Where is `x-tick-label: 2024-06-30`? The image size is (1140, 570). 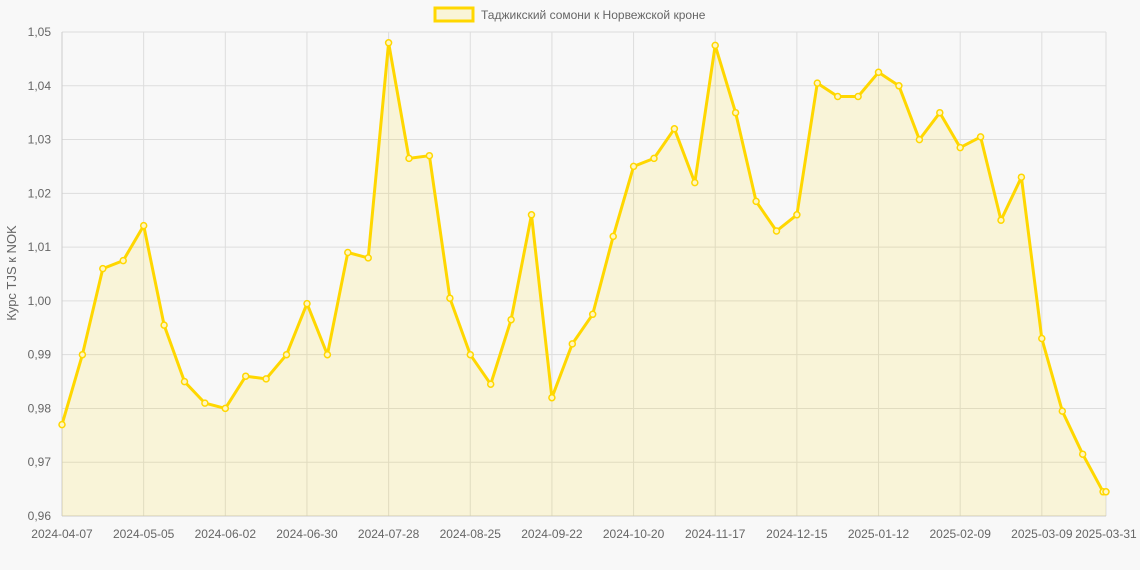
x-tick-label: 2024-06-30 is located at coordinates (307, 534).